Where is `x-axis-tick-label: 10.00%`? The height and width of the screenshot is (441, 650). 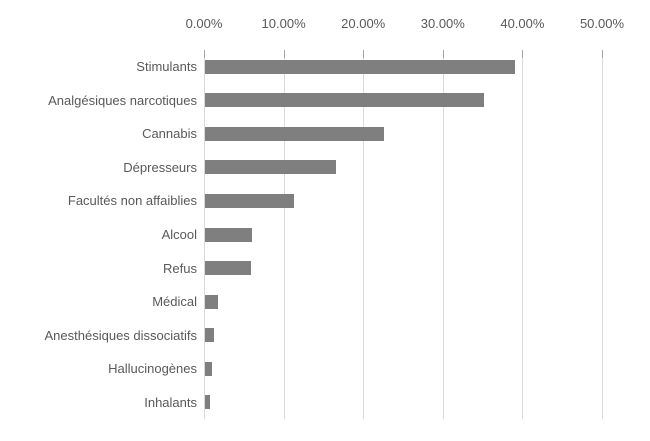 x-axis-tick-label: 10.00% is located at coordinates (283, 23).